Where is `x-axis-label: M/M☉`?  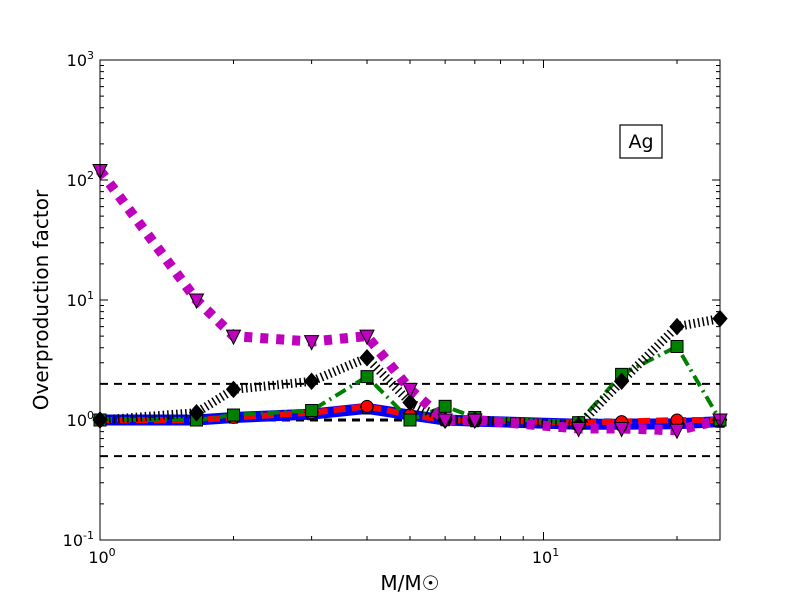
x-axis-label: M/M☉ is located at coordinates (409, 583).